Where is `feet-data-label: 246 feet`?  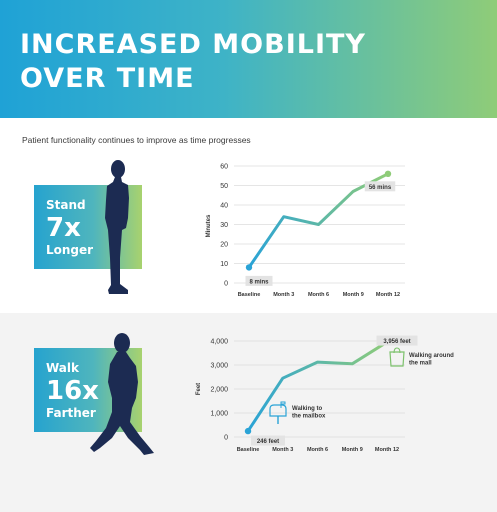 feet-data-label: 246 feet is located at coordinates (268, 442).